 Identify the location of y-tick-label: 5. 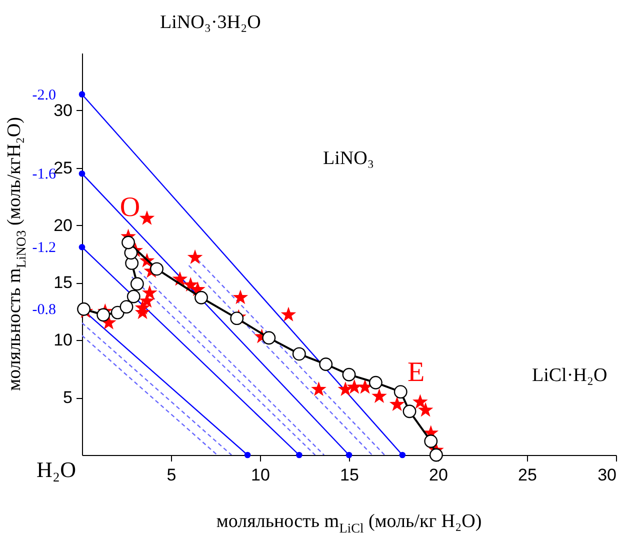
(67, 398).